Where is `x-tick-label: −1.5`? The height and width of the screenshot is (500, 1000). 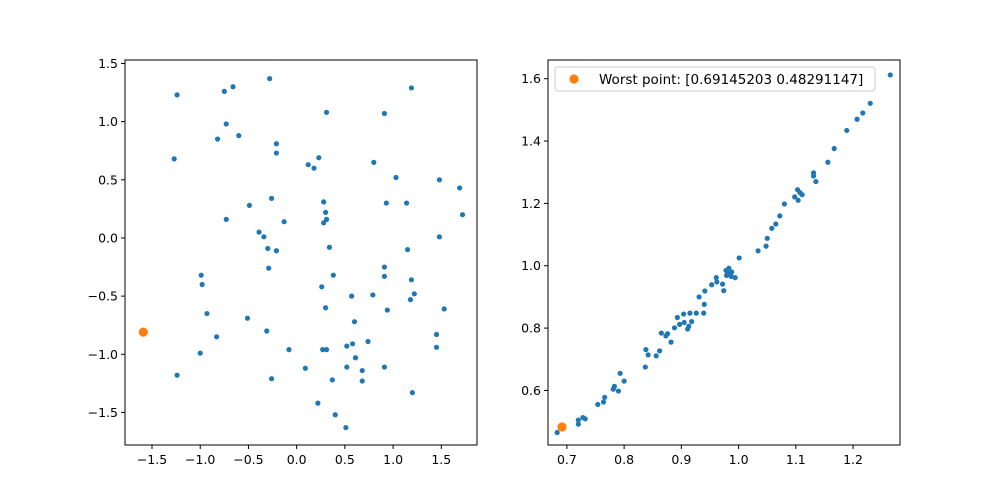
x-tick-label: −1.5 is located at coordinates (152, 459).